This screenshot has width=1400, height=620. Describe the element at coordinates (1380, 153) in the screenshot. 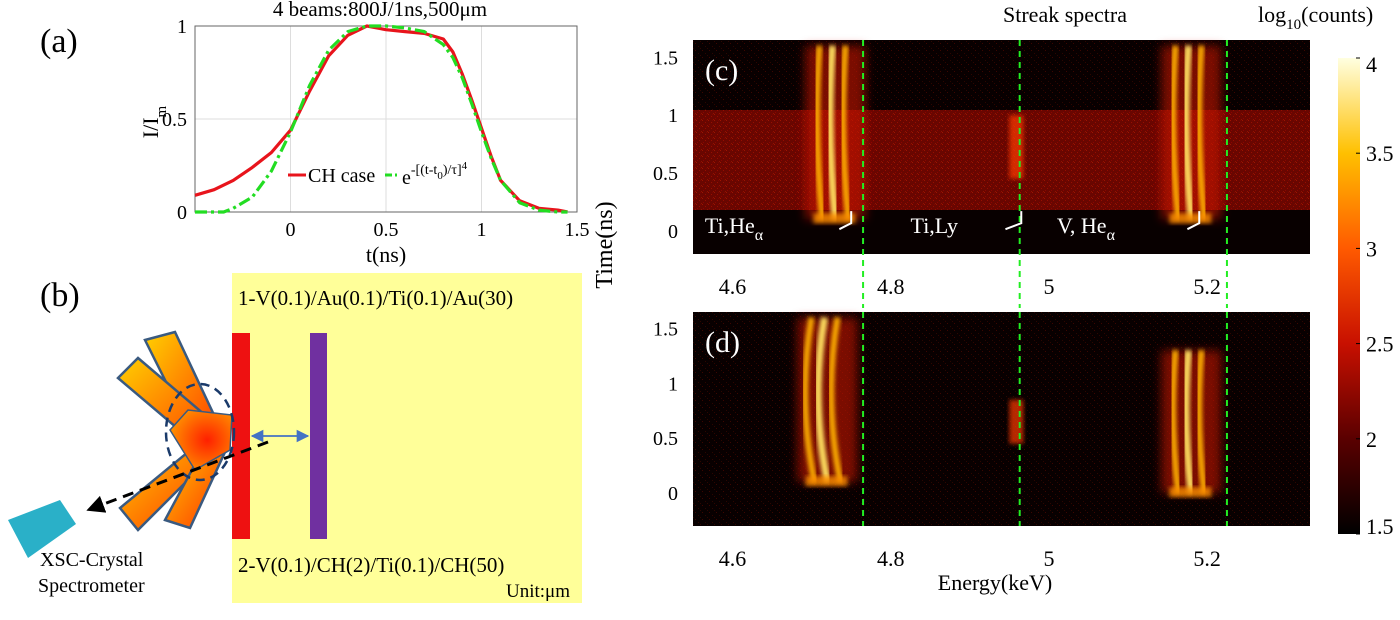

I see `colorbar-tick-label: 3.5` at that location.